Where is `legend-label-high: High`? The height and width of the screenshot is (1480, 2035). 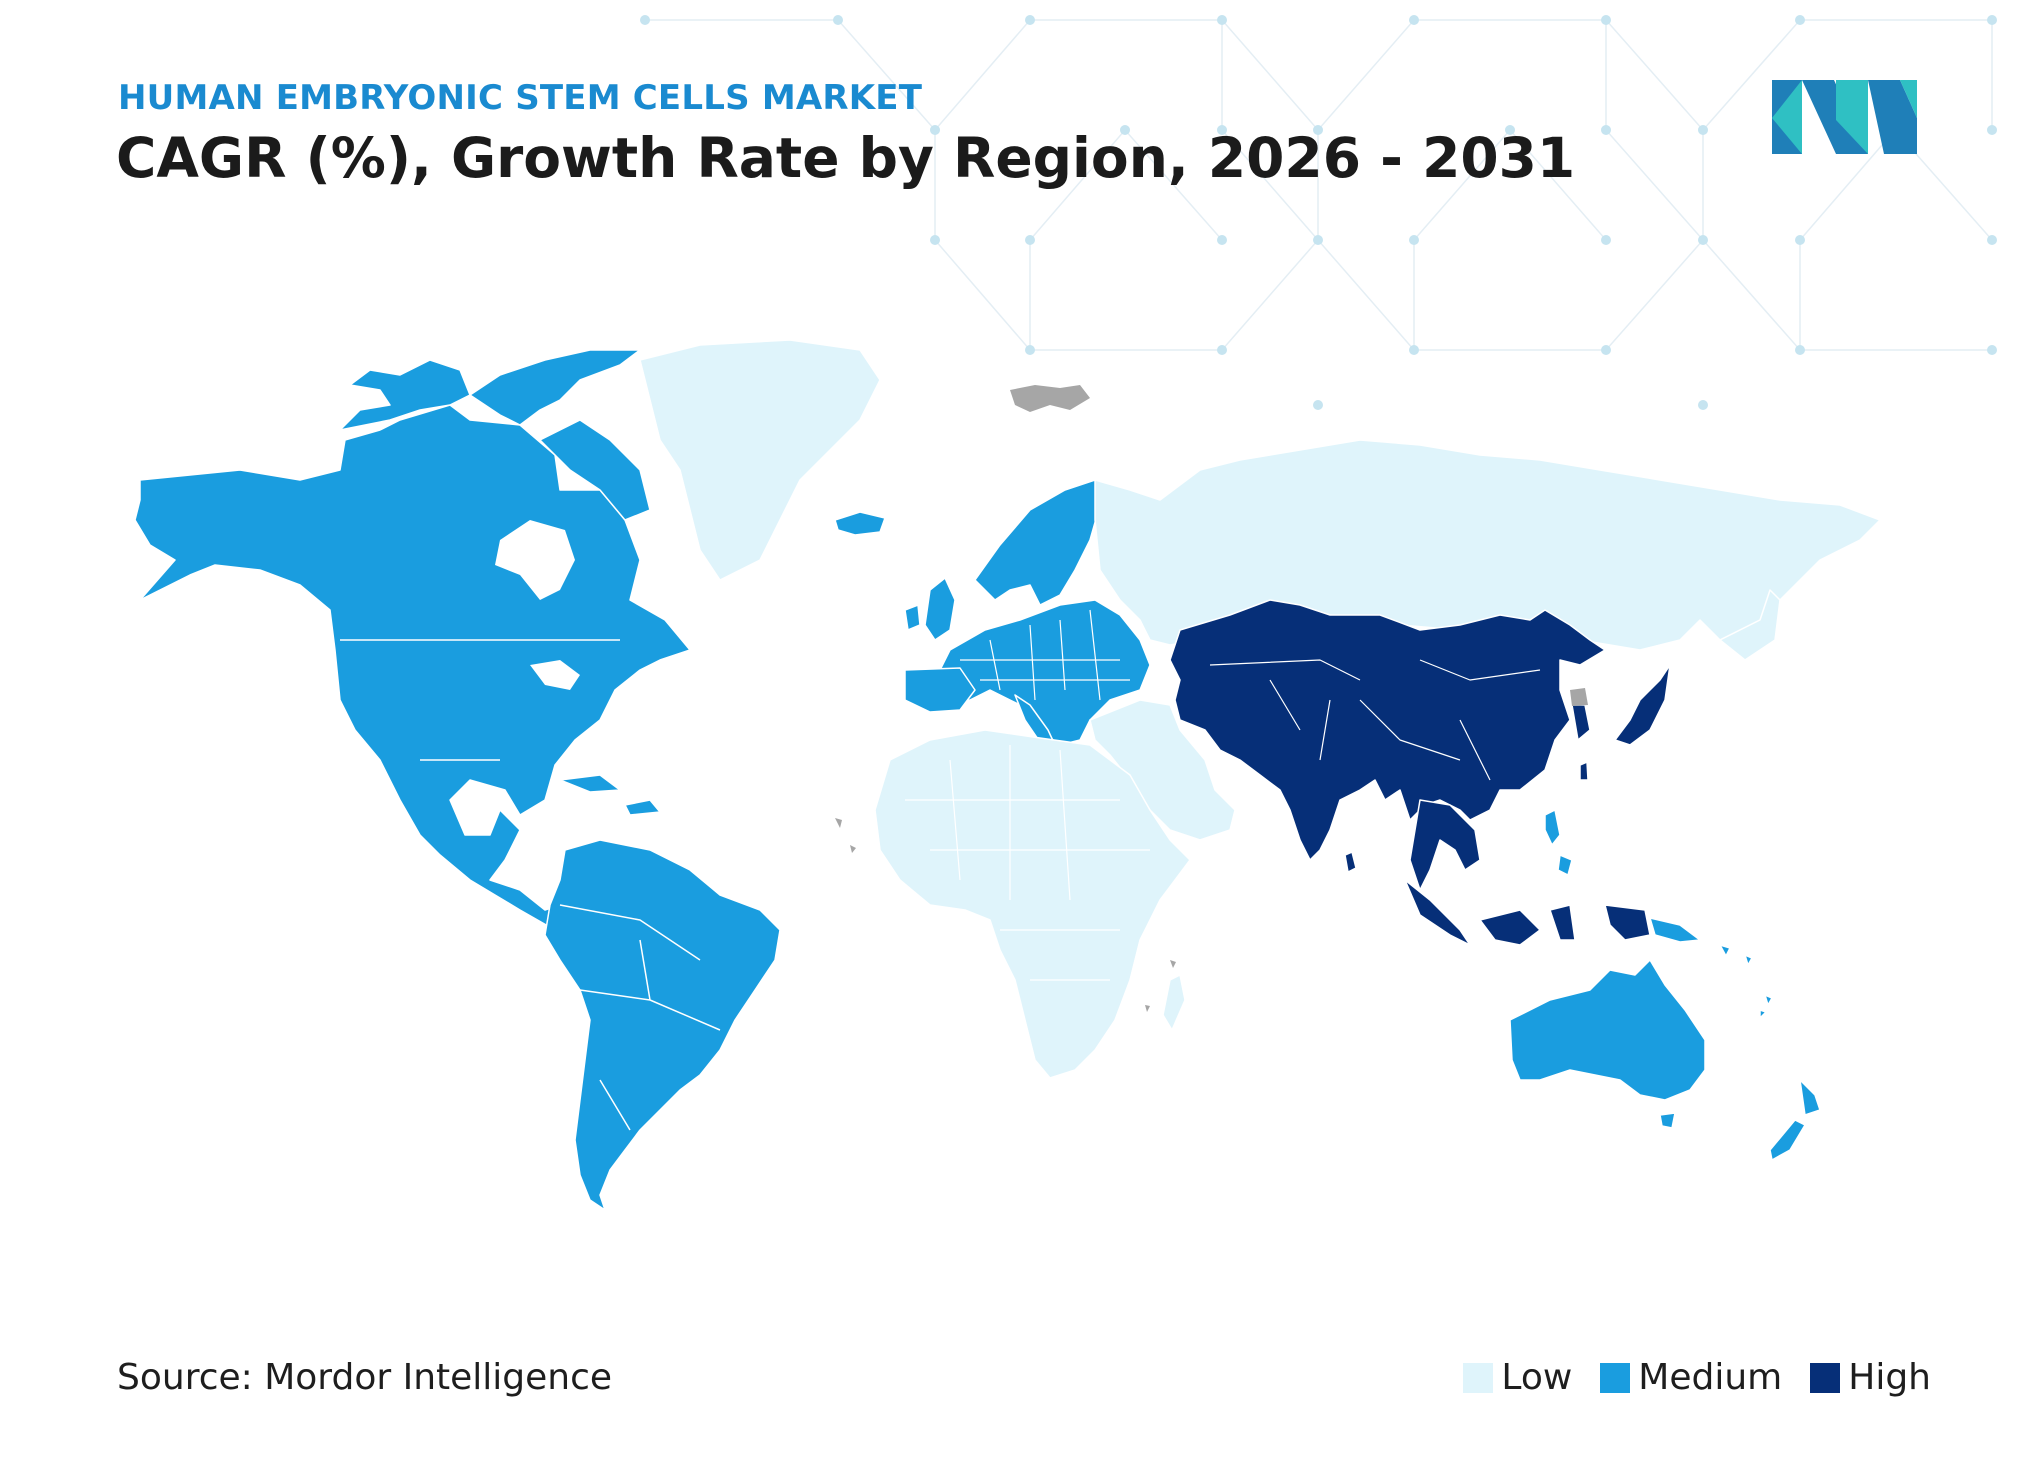 legend-label-high: High is located at coordinates (1889, 1377).